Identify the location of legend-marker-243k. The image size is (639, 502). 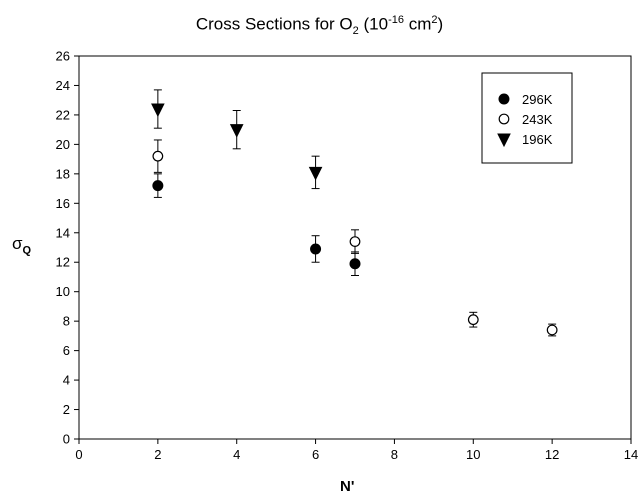
(504, 119).